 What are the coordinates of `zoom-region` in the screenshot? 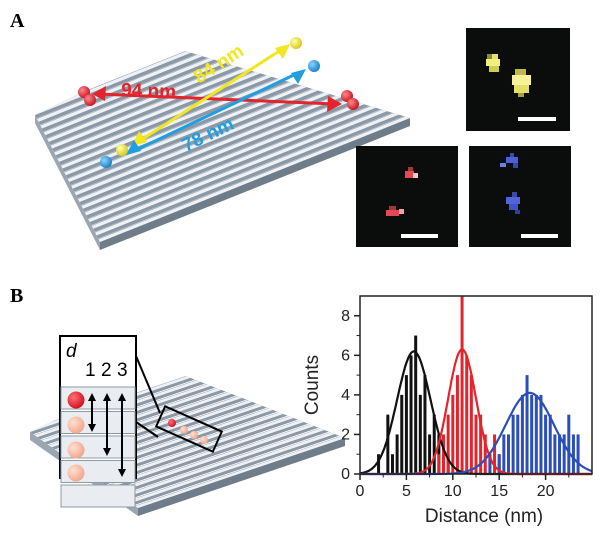 It's located at (179, 404).